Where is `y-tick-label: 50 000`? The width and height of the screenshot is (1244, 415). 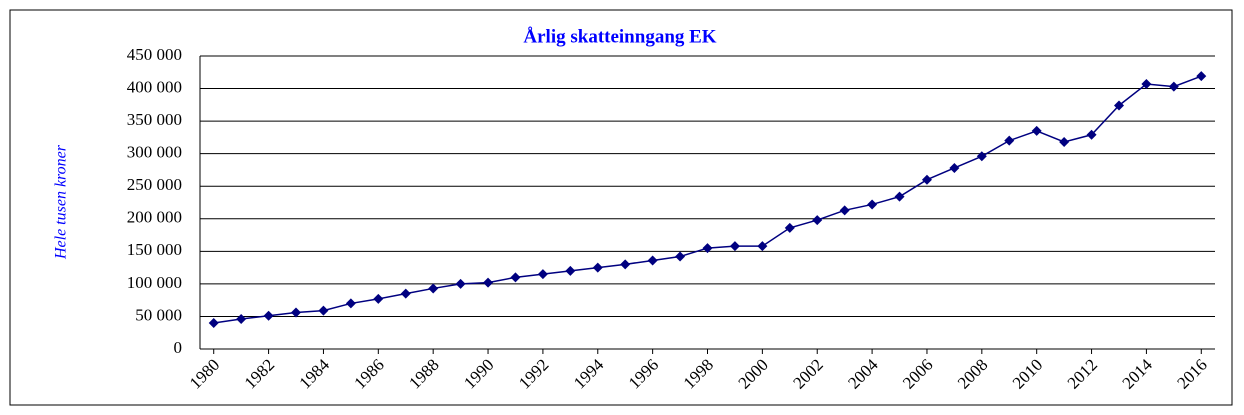 y-tick-label: 50 000 is located at coordinates (158, 314).